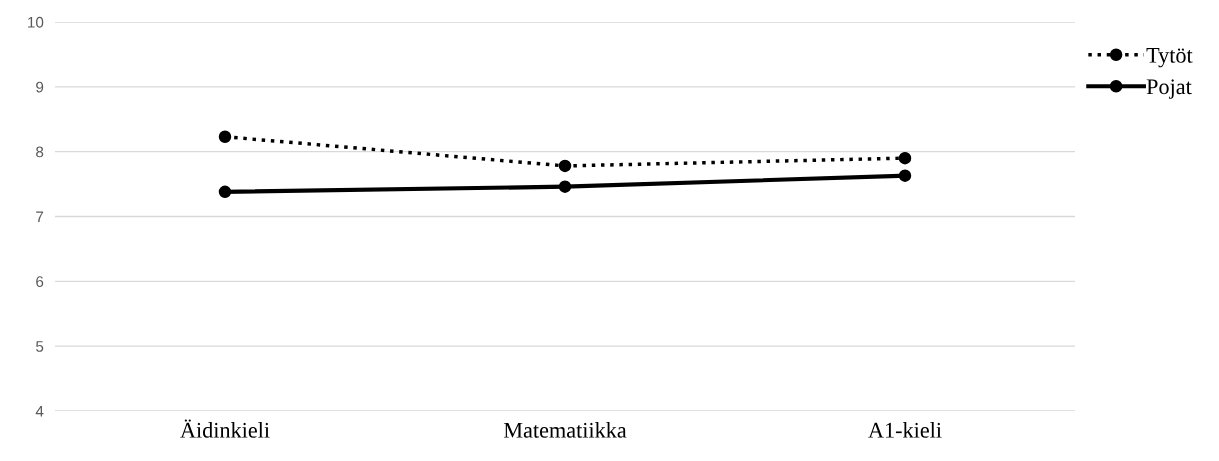 The width and height of the screenshot is (1219, 461). I want to click on y-tick-label: 6, so click(40, 282).